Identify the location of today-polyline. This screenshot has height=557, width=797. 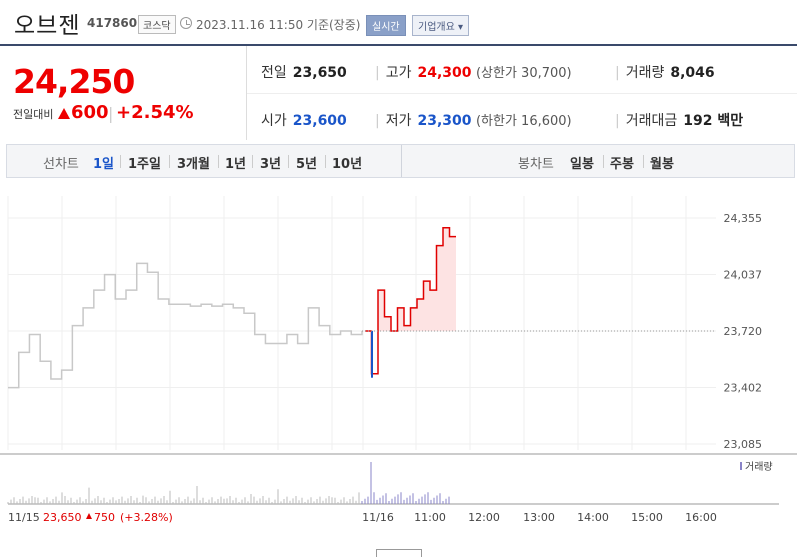
(410, 301).